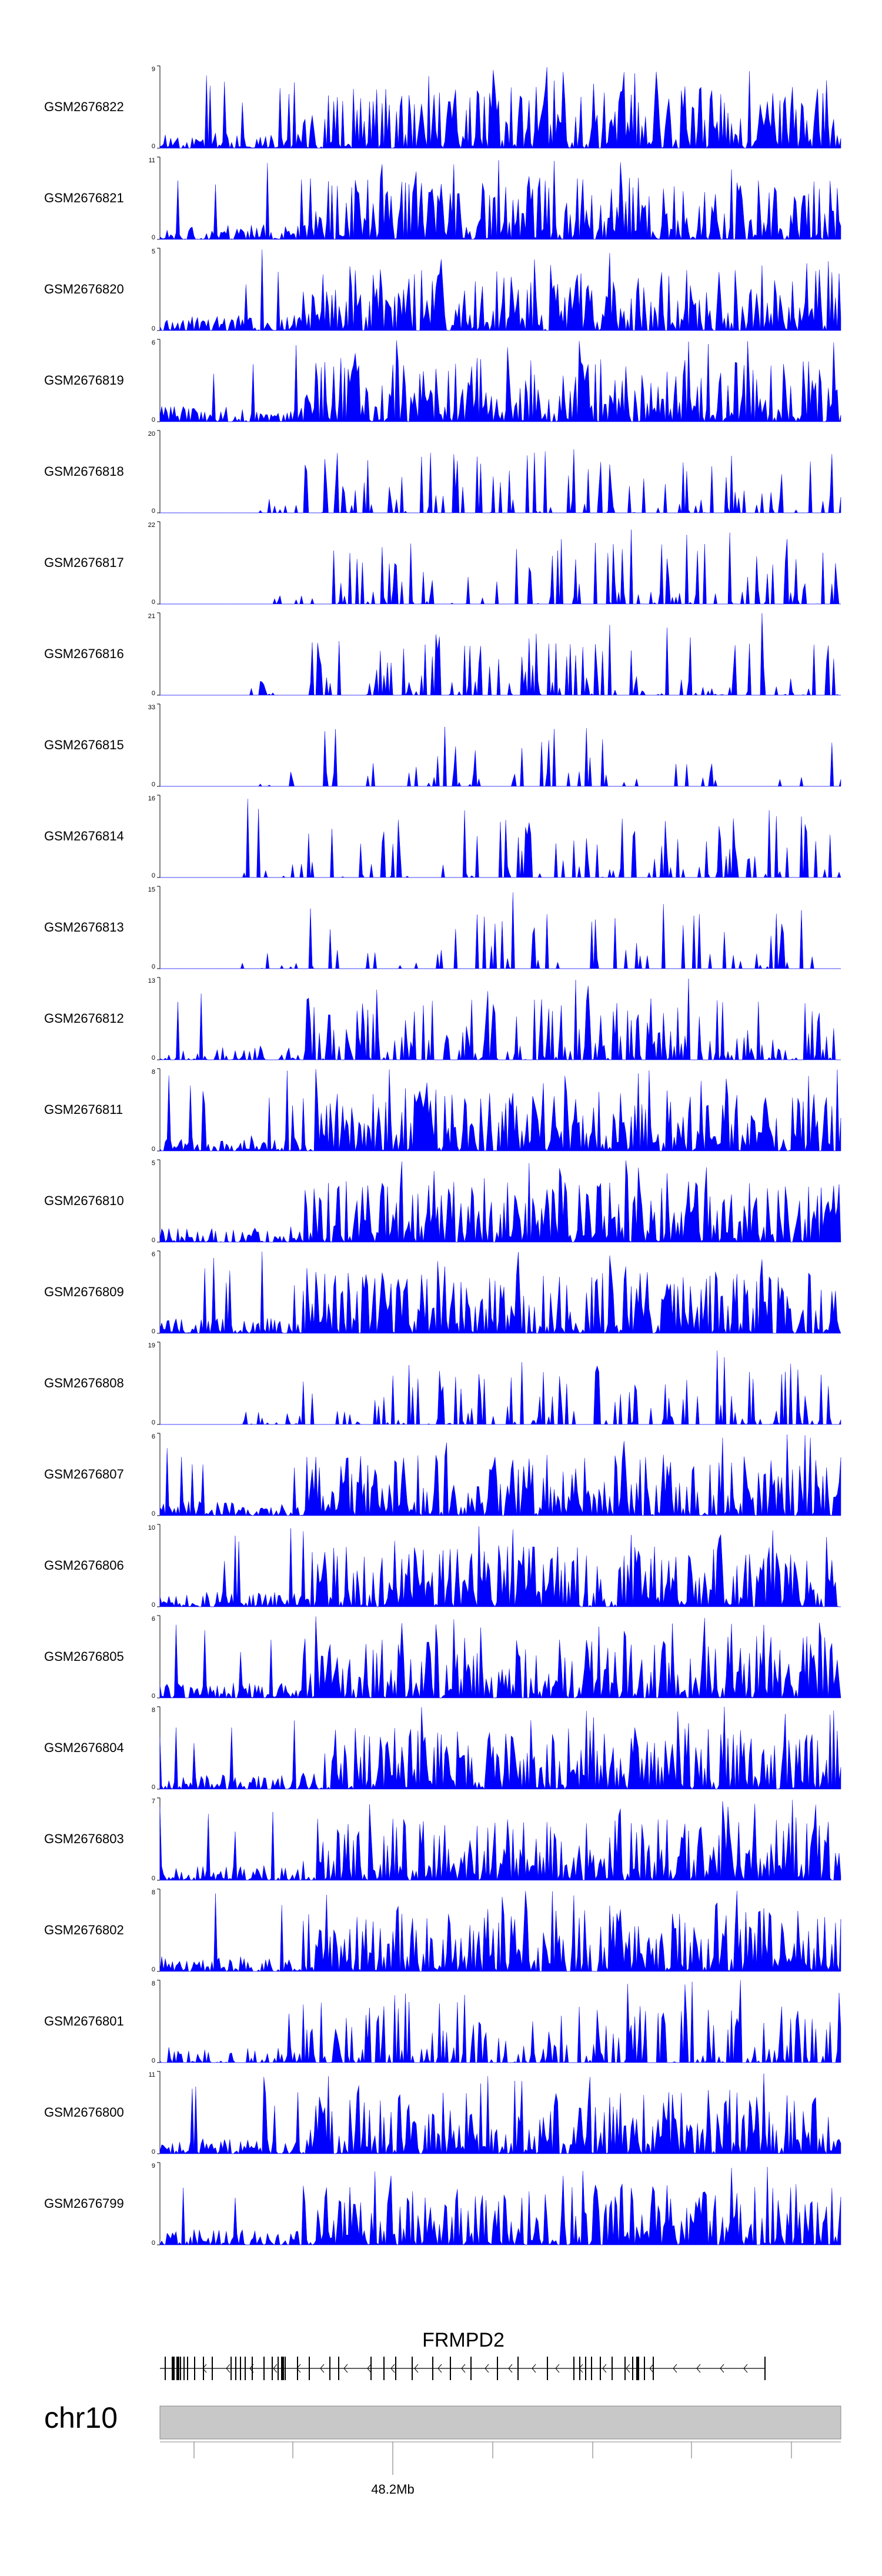 The image size is (882, 2576). I want to click on track-GSM2676818: GSM2676818 20 0, so click(442, 472).